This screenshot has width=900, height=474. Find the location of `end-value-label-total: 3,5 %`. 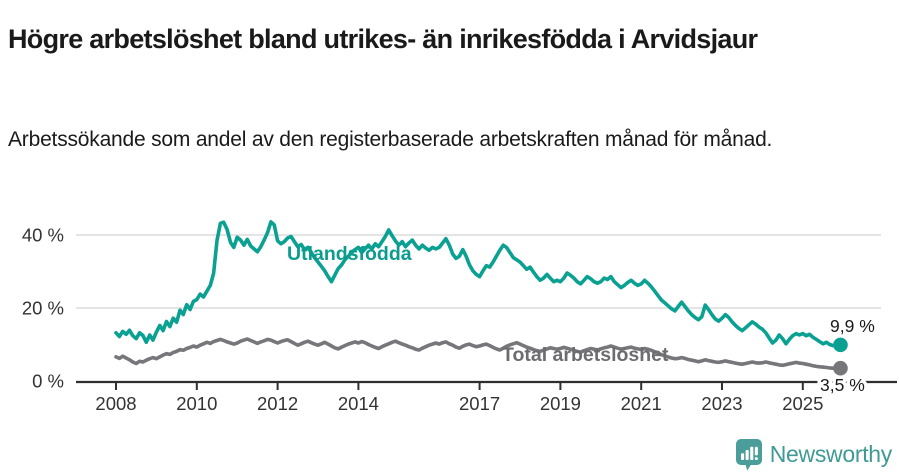

end-value-label-total: 3,5 % is located at coordinates (842, 385).